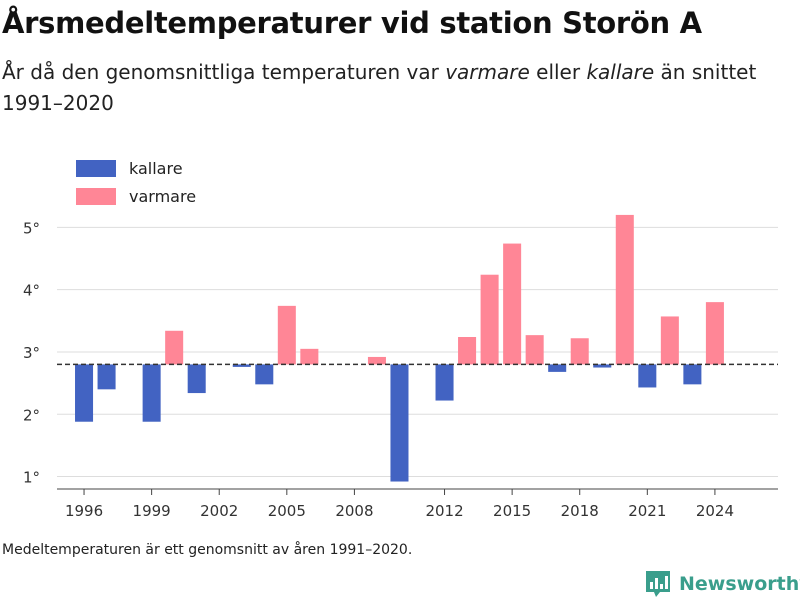  What do you see at coordinates (376, 360) in the screenshot?
I see `bar-2009` at bounding box center [376, 360].